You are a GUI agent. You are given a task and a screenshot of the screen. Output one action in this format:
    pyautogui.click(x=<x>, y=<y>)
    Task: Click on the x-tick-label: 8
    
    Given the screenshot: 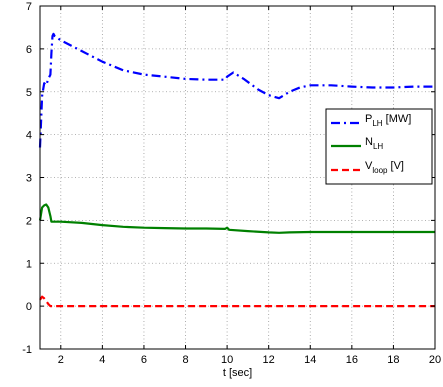 What is the action you would take?
    pyautogui.click(x=185, y=360)
    